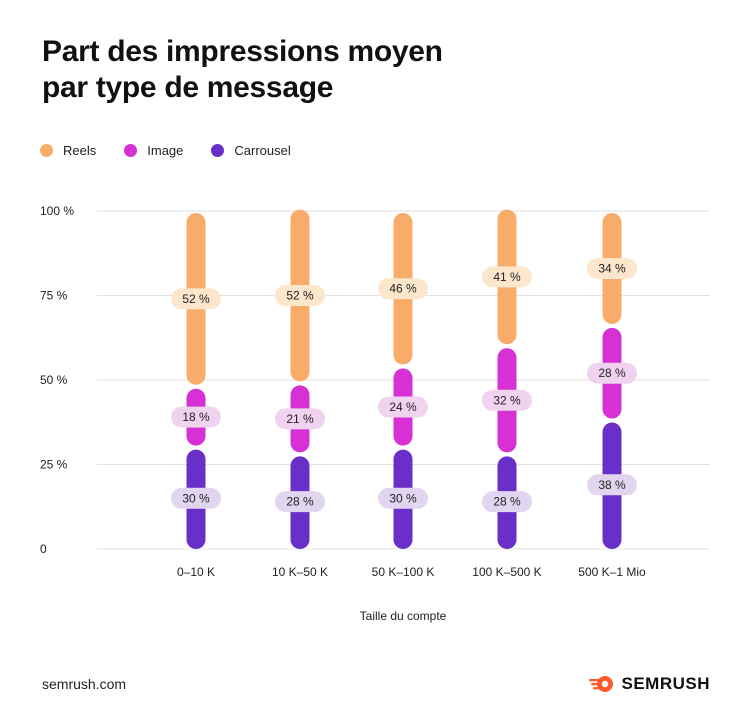 Image resolution: width=750 pixels, height=702 pixels. What do you see at coordinates (506, 572) in the screenshot?
I see `x-tick-label: 100 K–500 K` at bounding box center [506, 572].